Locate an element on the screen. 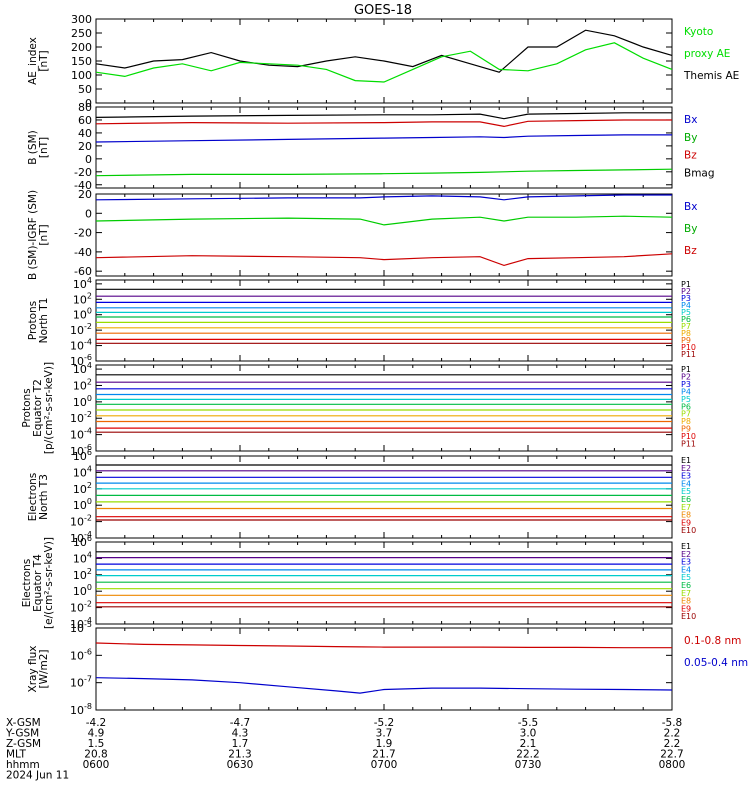 Image resolution: width=750 pixels, height=800 pixels. legend-entry: Themis AE is located at coordinates (711, 76).